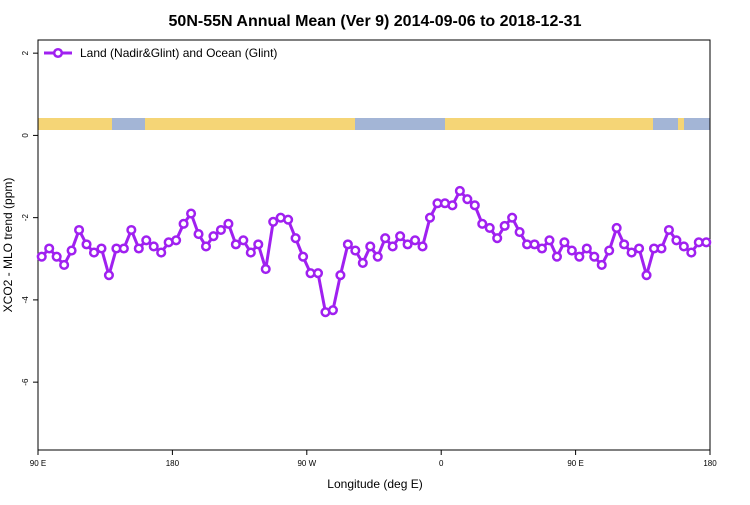 This screenshot has height=505, width=750. Describe the element at coordinates (8, 245) in the screenshot. I see `y-axis-label: XCO2 - MLO trend (ppm)` at that location.